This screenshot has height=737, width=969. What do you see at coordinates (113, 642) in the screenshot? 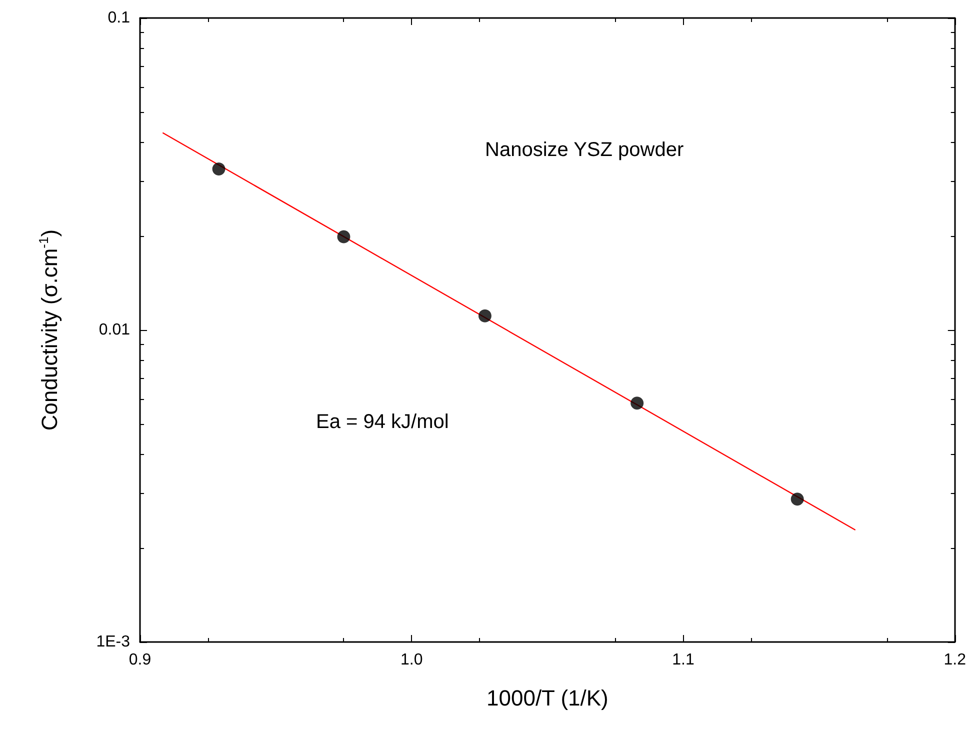
I see `y-tick-label: 1E-3` at bounding box center [113, 642].